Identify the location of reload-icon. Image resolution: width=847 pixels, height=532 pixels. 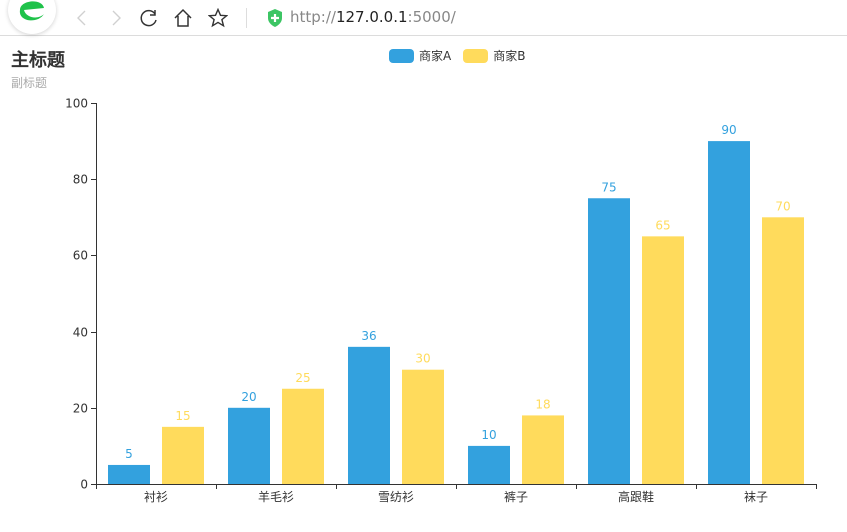
(149, 18).